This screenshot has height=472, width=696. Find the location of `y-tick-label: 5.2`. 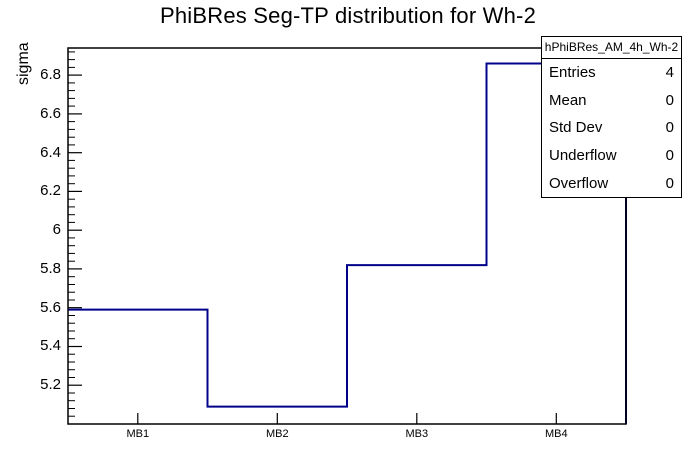

y-tick-label: 5.2 is located at coordinates (50, 385).